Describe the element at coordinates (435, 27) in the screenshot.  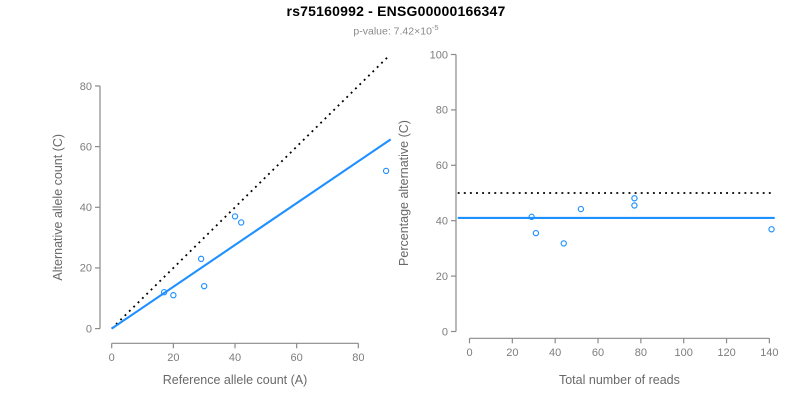
I see `pvalue-exponent: -5` at that location.